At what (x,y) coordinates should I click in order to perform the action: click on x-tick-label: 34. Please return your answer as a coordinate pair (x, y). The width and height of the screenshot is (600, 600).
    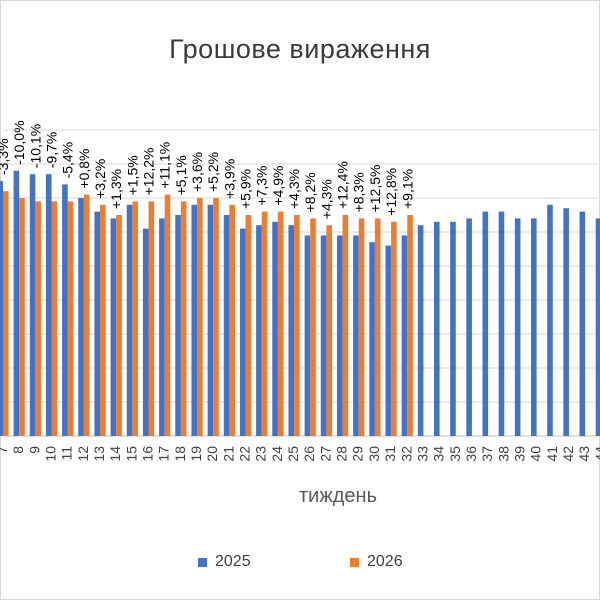
    Looking at the image, I should click on (439, 454).